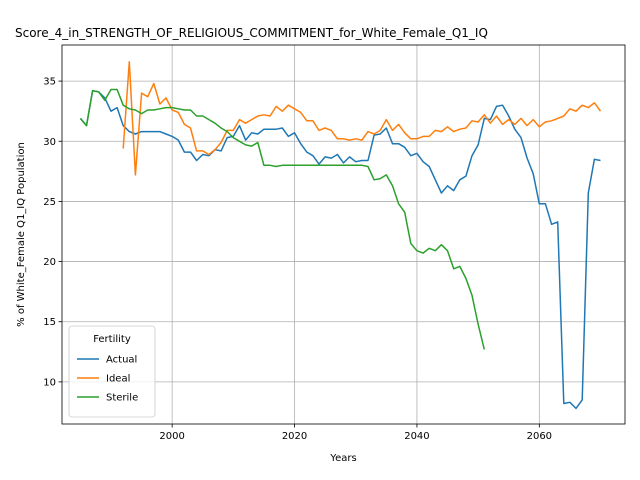 This screenshot has height=480, width=640. Describe the element at coordinates (118, 379) in the screenshot. I see `legend-label-ideal: Ideal` at that location.